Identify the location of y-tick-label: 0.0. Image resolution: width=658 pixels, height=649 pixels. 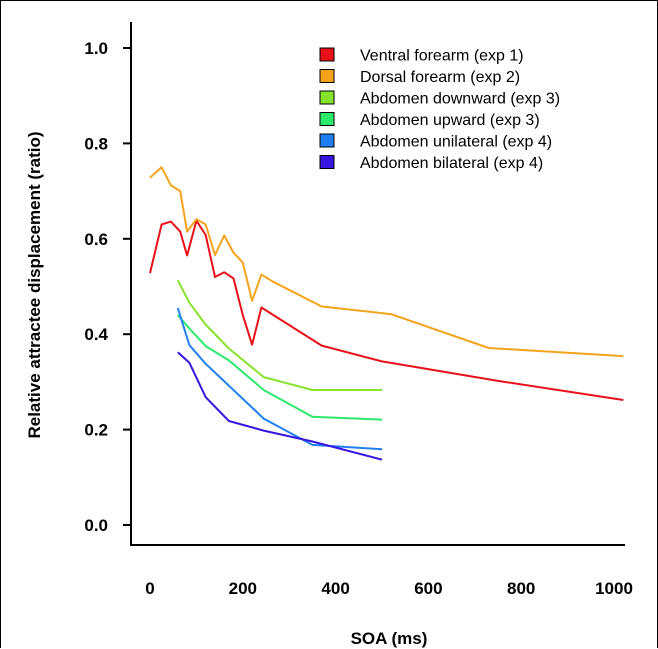
(96, 525).